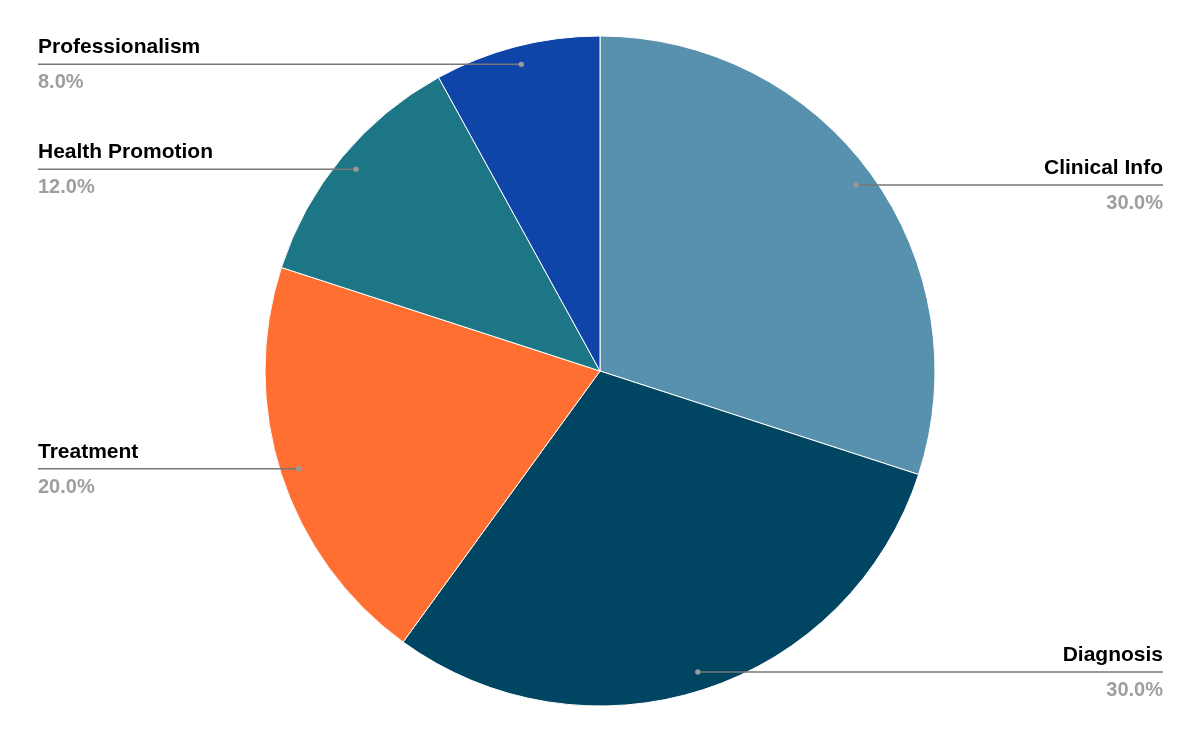 The image size is (1200, 742). What do you see at coordinates (88, 450) in the screenshot?
I see `slice-label: Treatment` at bounding box center [88, 450].